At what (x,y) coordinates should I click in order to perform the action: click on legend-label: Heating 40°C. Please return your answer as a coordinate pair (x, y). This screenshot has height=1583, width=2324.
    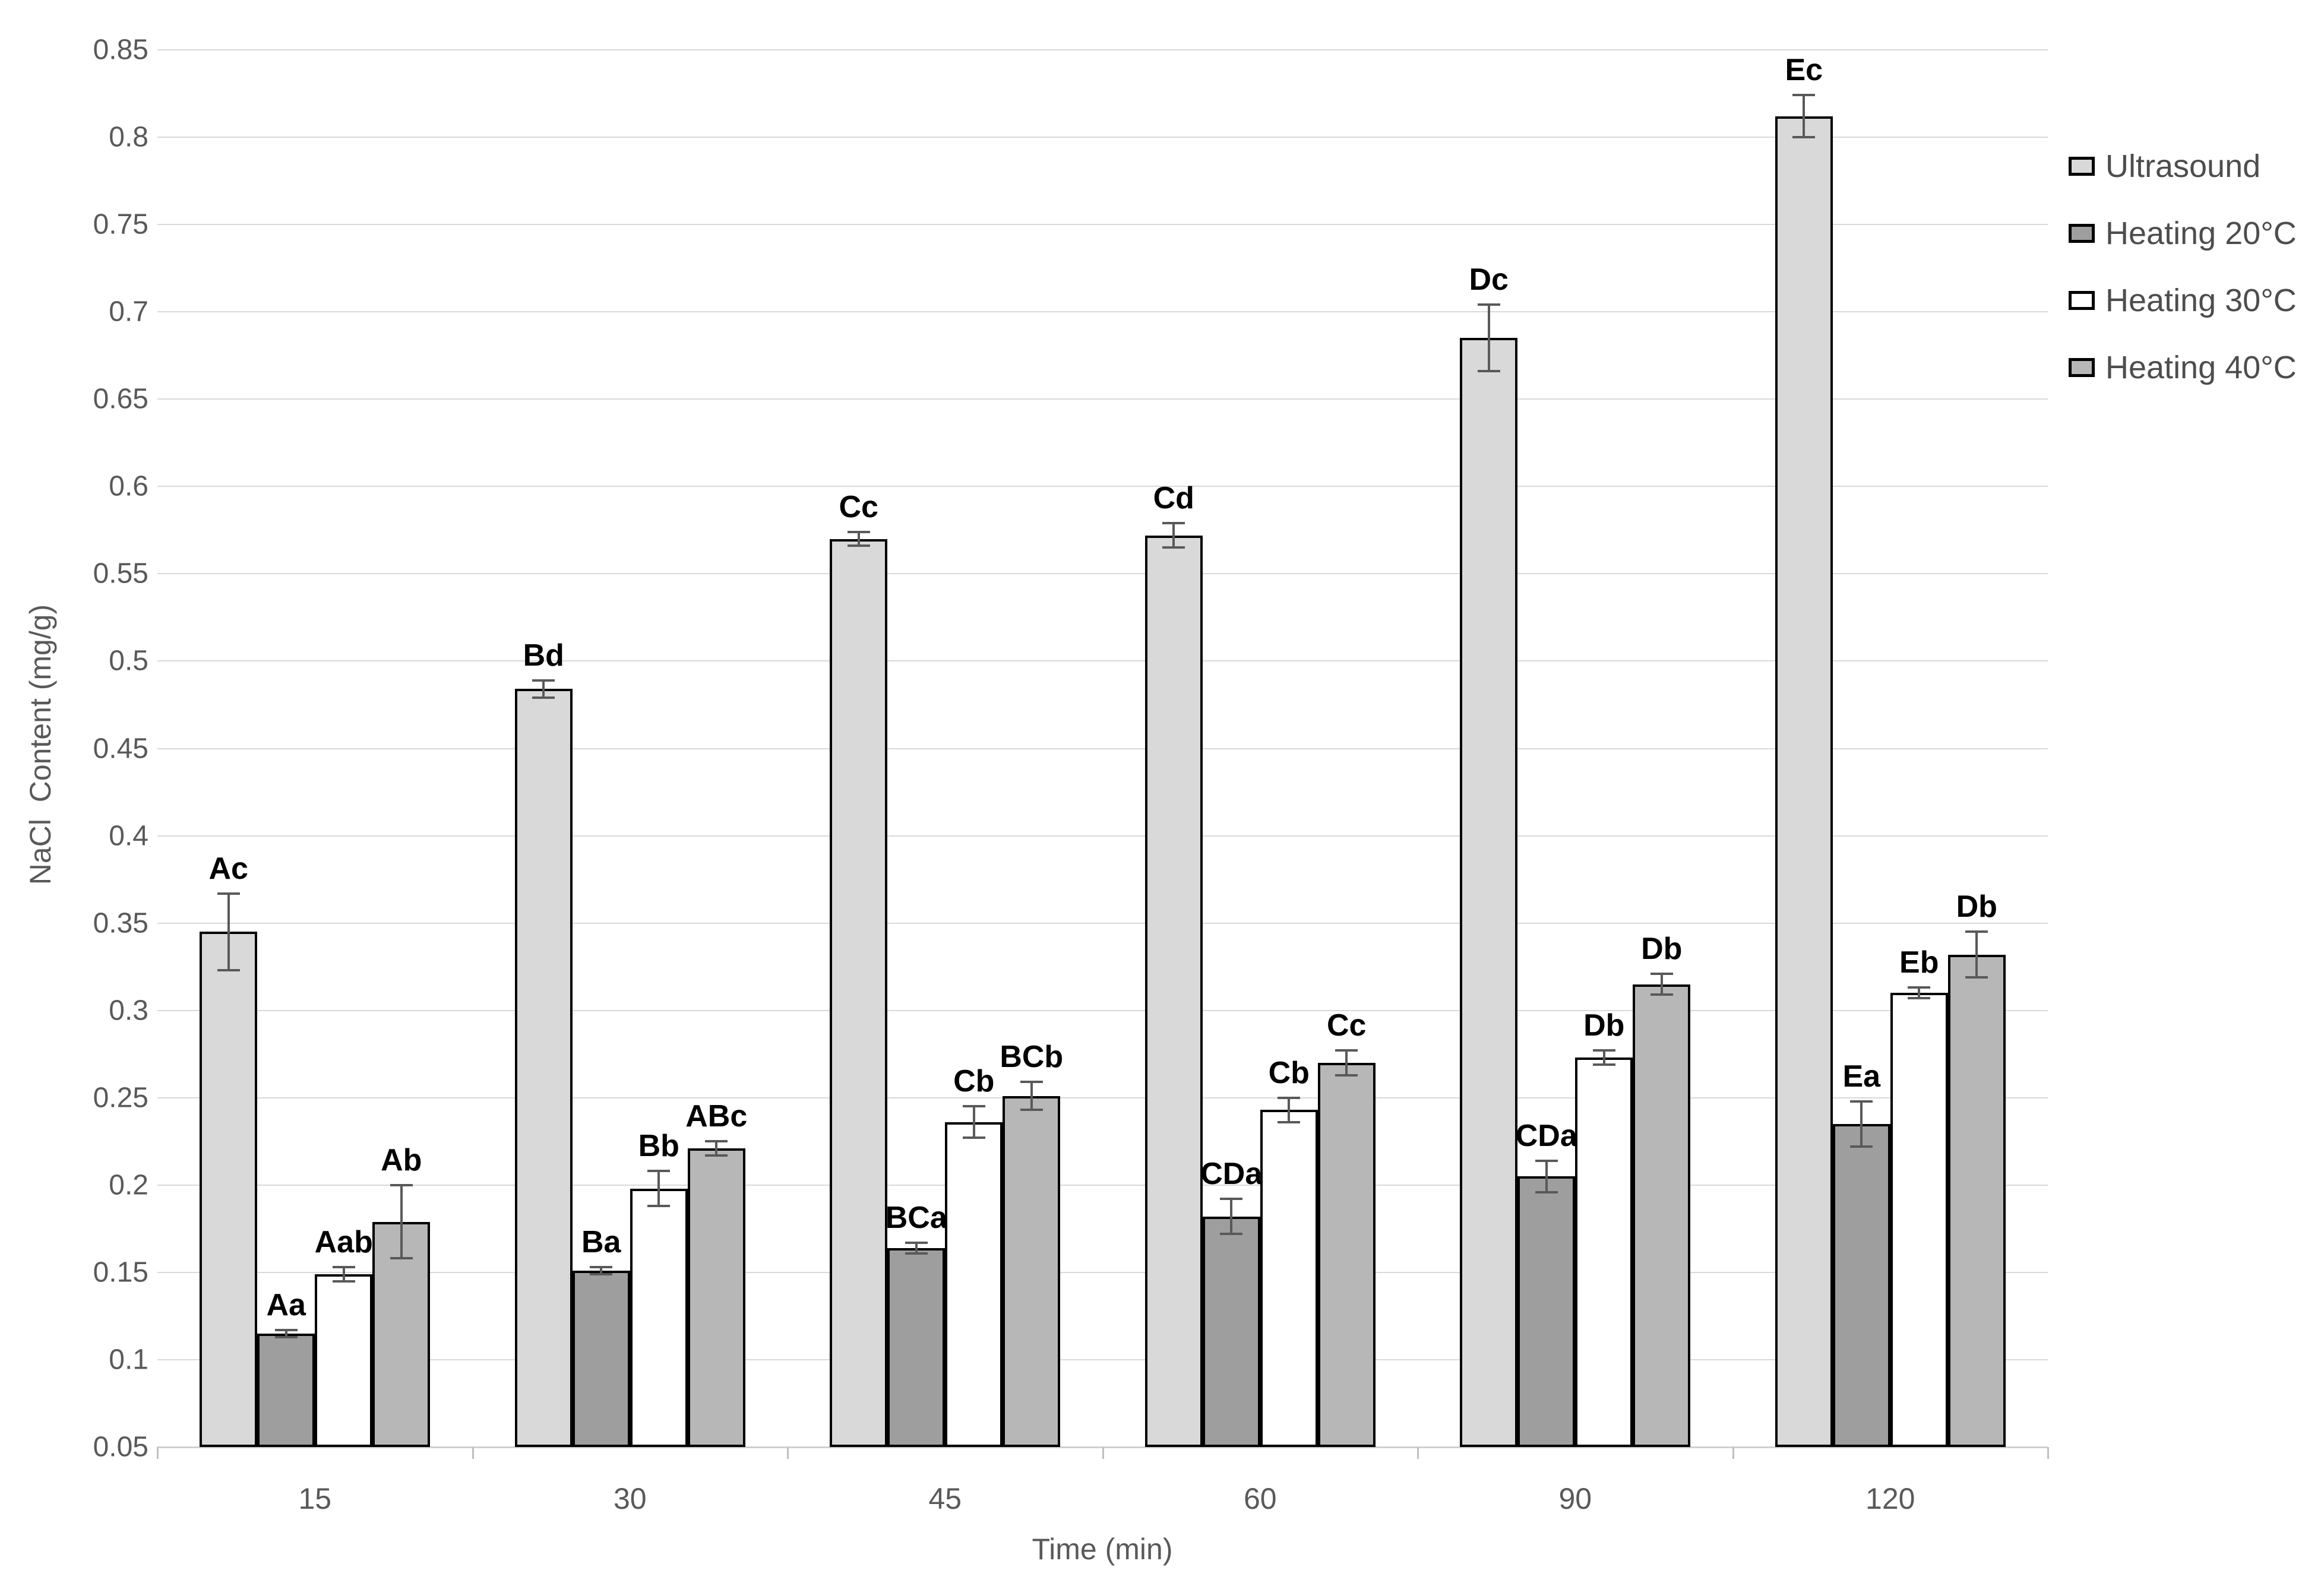
    Looking at the image, I should click on (2201, 368).